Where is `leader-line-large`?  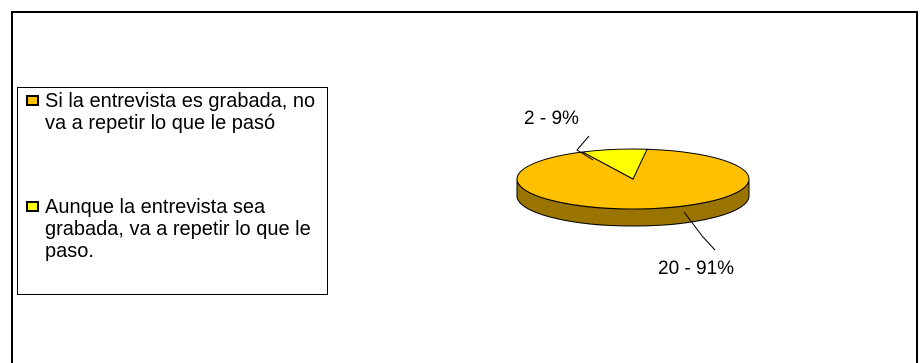
leader-line-large is located at coordinates (699, 231).